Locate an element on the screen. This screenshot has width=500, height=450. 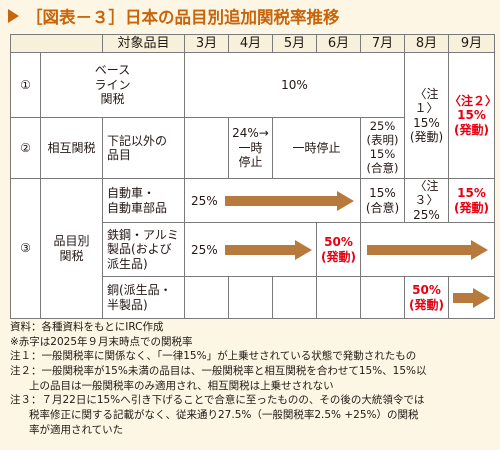
row3-number: ③ is located at coordinates (25, 248).